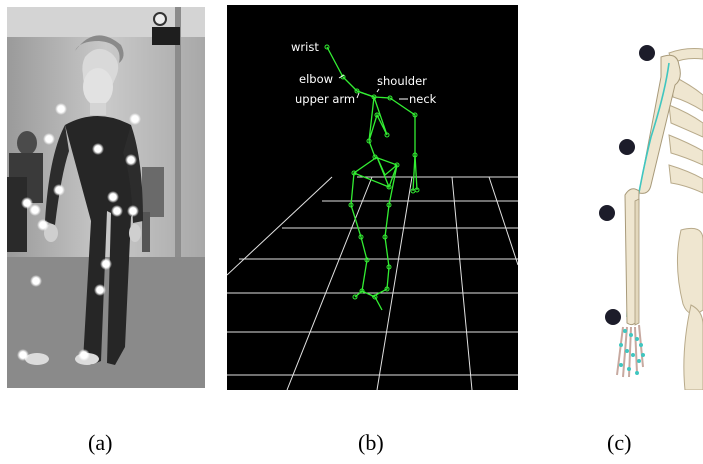  What do you see at coordinates (316, 79) in the screenshot?
I see `label-elbow: elbow` at bounding box center [316, 79].